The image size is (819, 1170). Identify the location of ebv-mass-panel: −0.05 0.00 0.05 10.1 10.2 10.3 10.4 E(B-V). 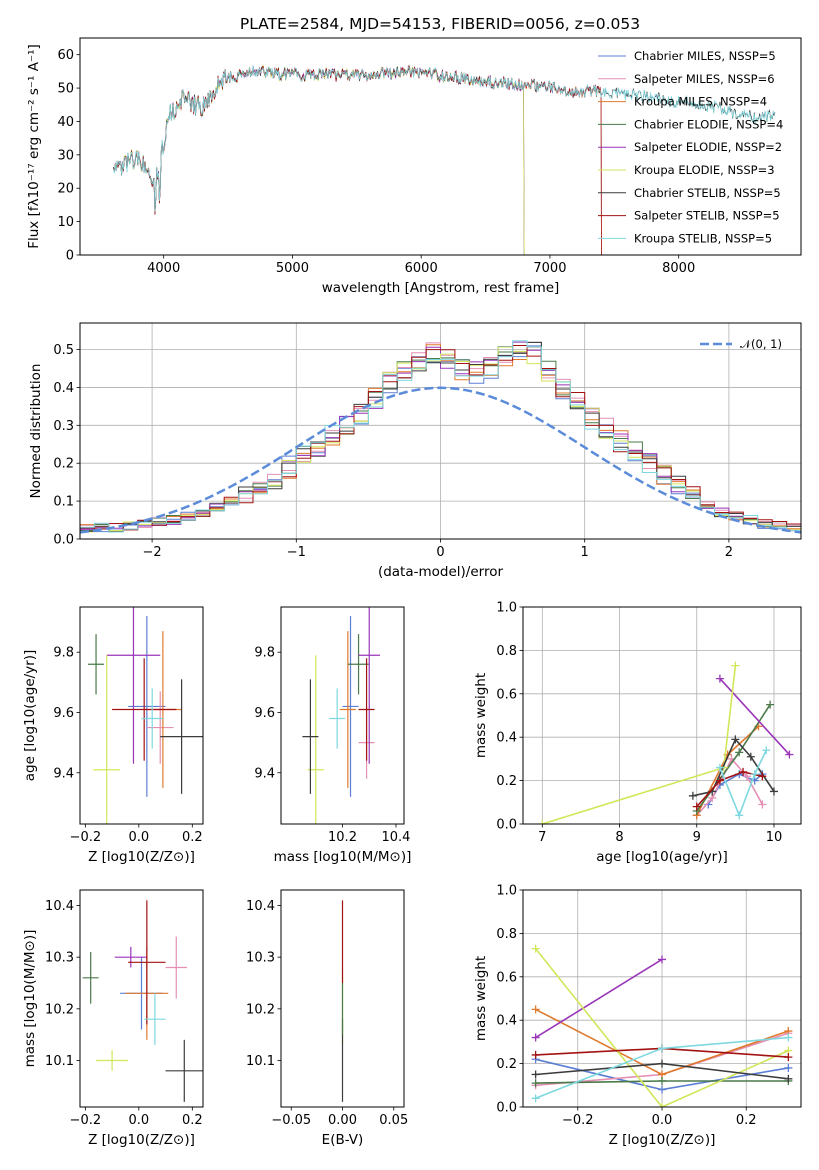
(327, 1018).